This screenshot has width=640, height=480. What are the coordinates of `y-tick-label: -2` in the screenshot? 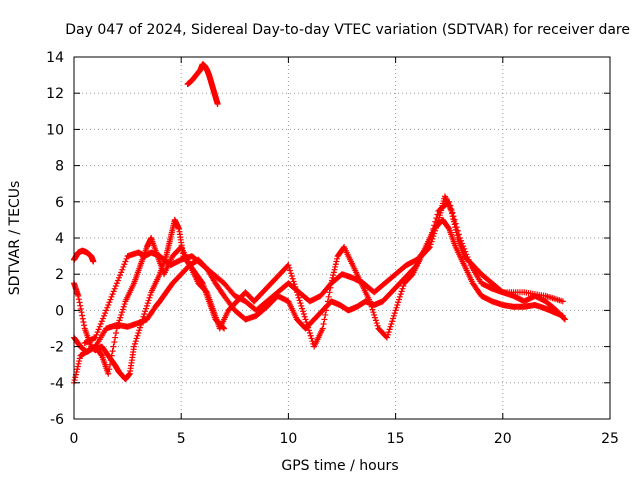 It's located at (57, 348).